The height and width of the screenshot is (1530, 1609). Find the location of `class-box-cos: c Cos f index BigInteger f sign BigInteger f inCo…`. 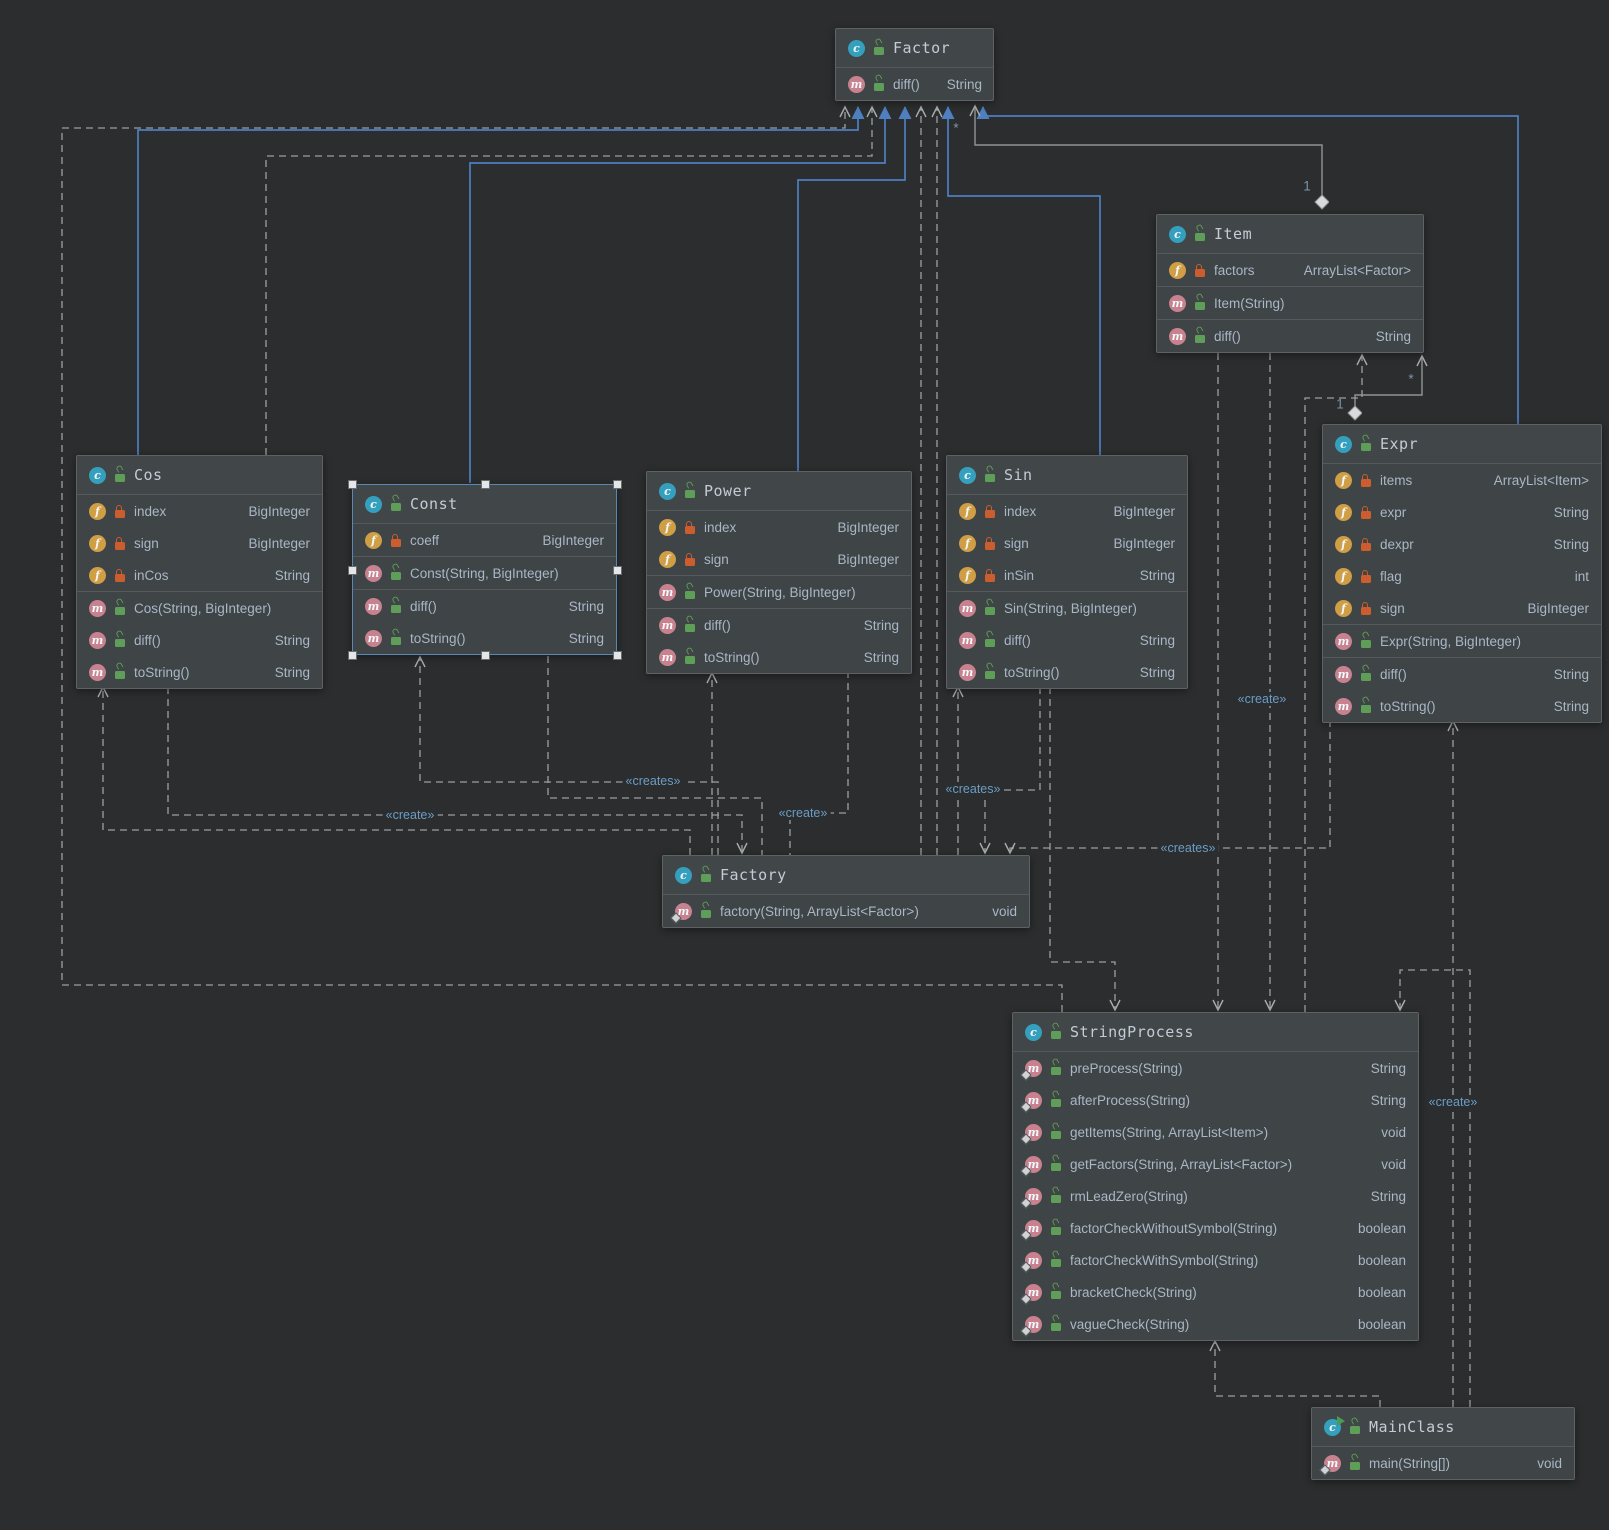

class-box-cos: c Cos f index BigInteger f sign BigInteger f inCo… is located at coordinates (199, 572).